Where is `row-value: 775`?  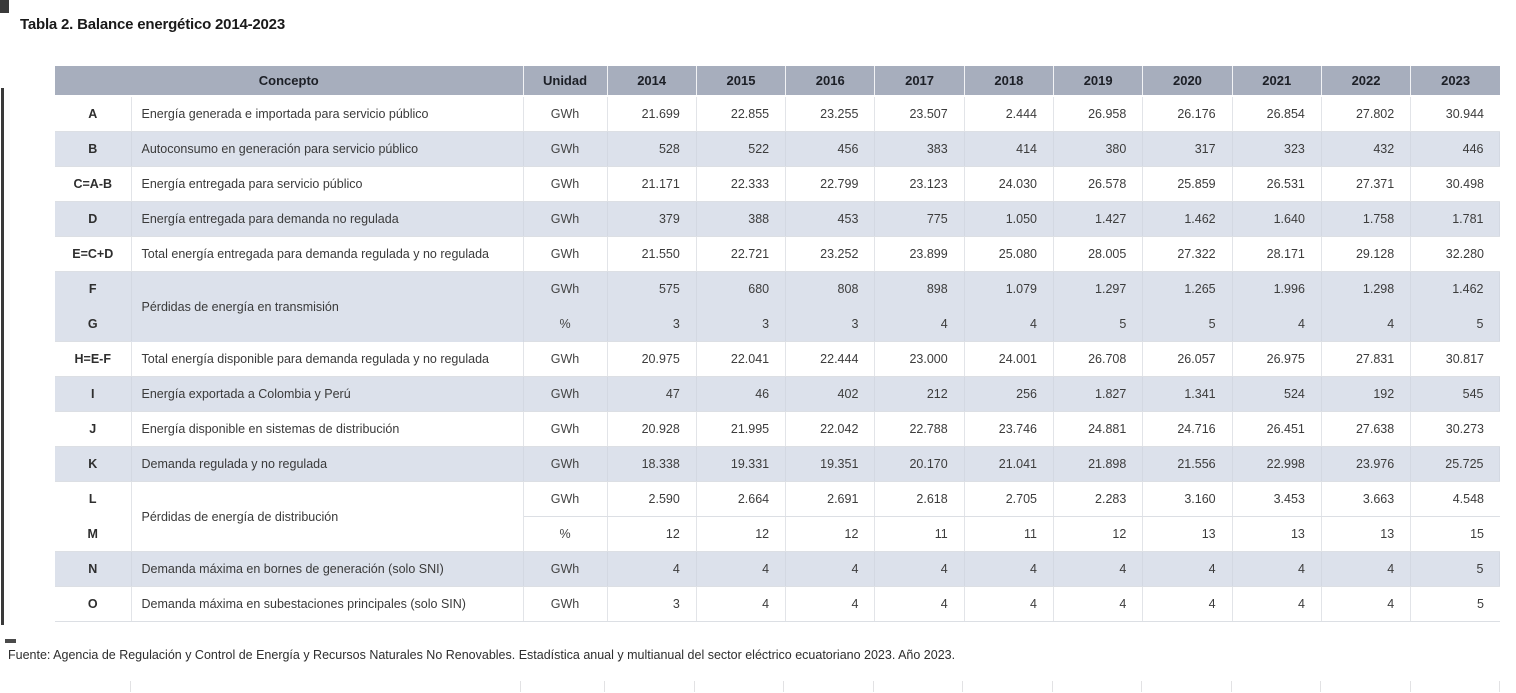 row-value: 775 is located at coordinates (919, 219).